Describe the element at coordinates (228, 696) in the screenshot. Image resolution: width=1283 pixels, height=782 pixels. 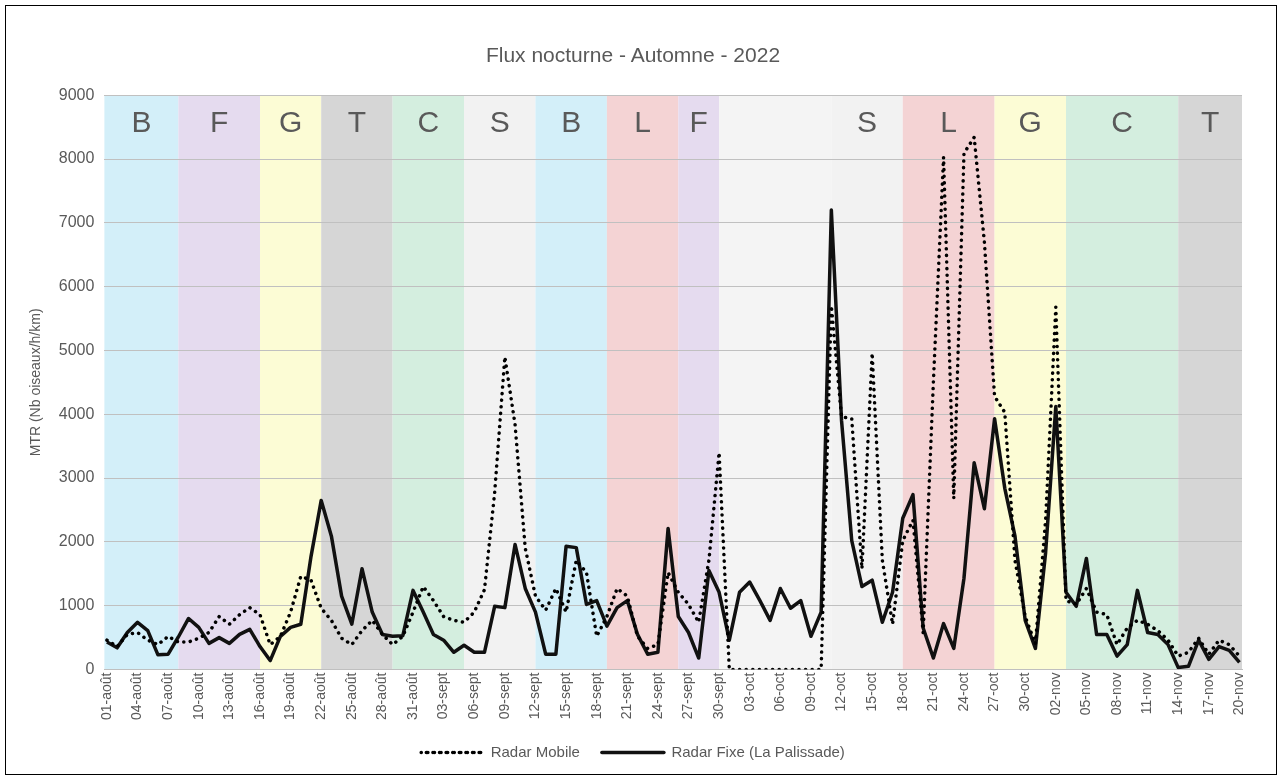
I see `x-tick-label: 13-août` at that location.